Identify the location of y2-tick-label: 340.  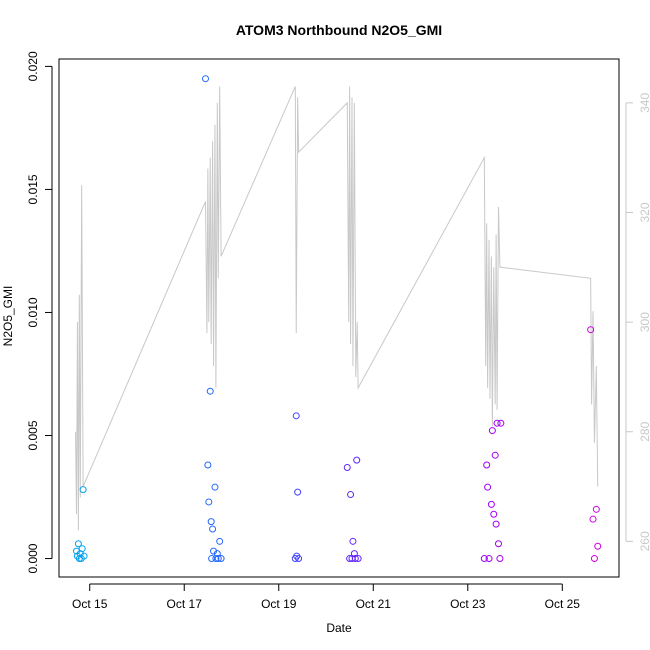
(644, 103).